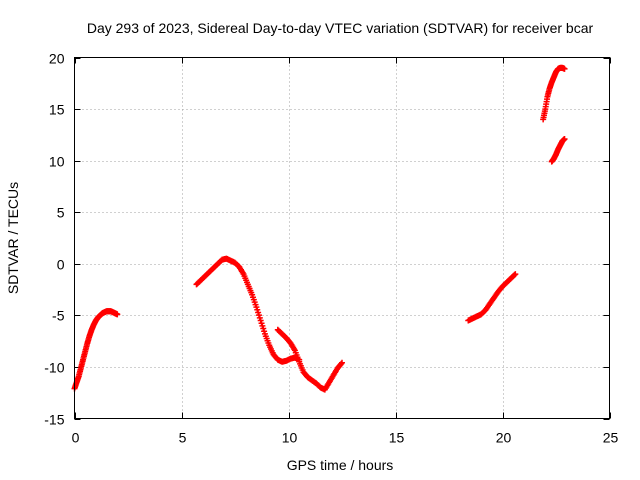 The width and height of the screenshot is (640, 480). I want to click on x-tick-label: 15, so click(397, 438).